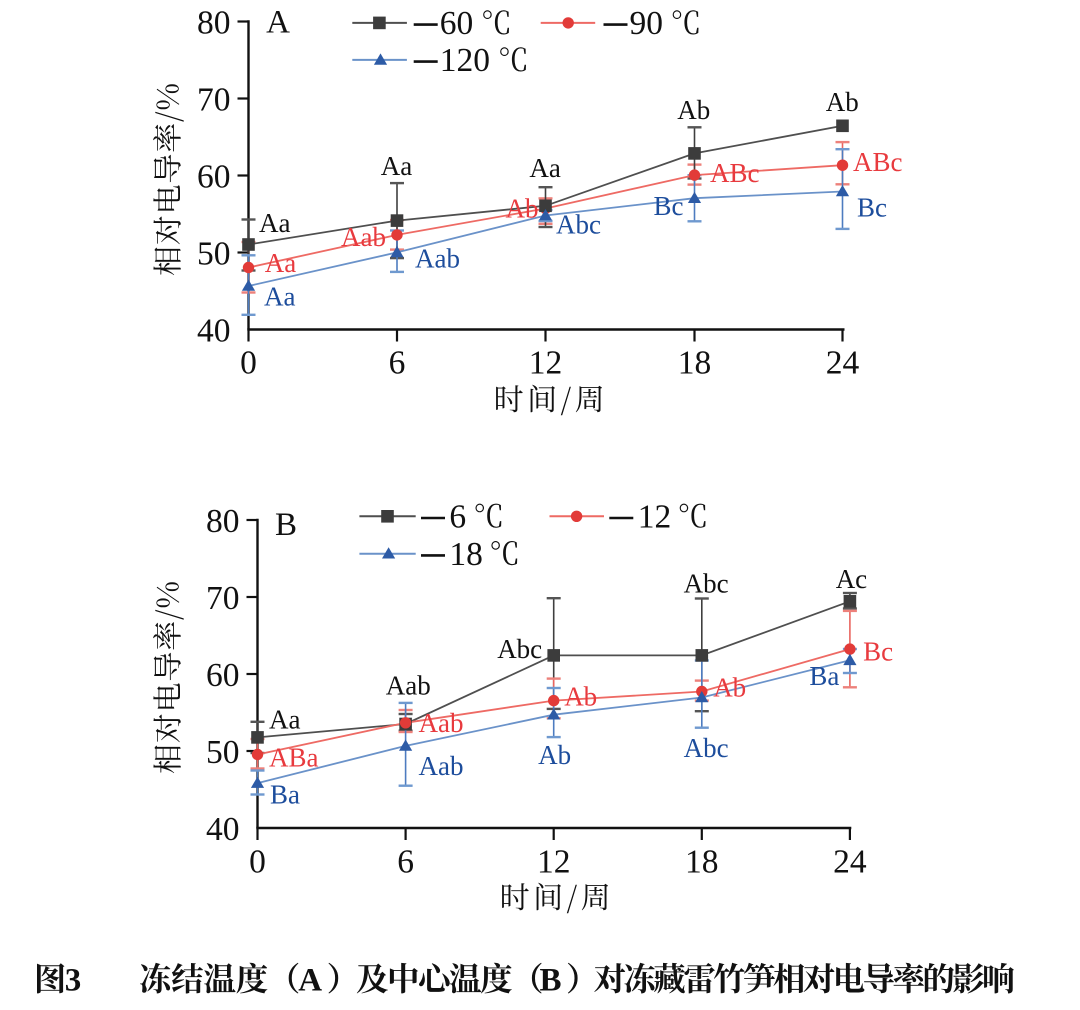 This screenshot has height=1010, width=1080. I want to click on svg-text: ABa, so click(294, 758).